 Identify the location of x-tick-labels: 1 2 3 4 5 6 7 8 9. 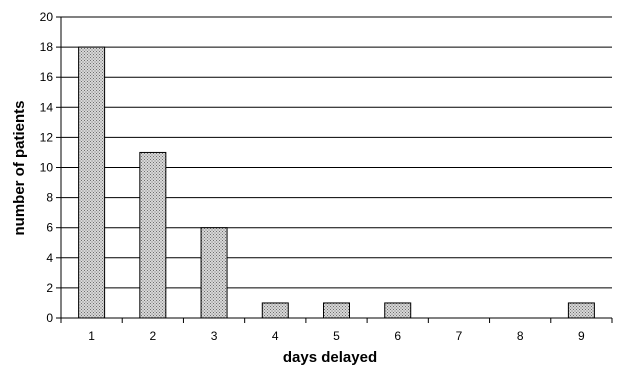
(336, 336).